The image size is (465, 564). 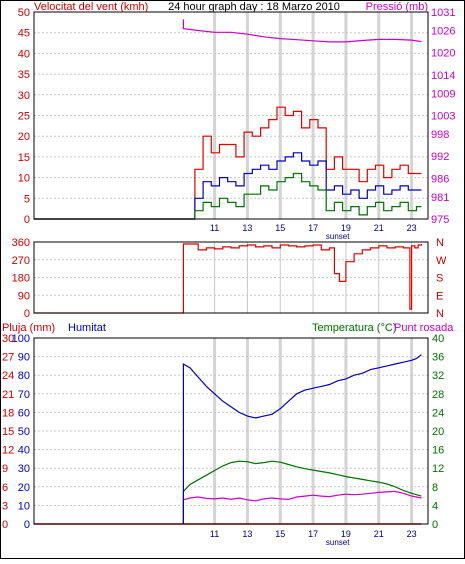 What do you see at coordinates (247, 228) in the screenshot?
I see `hour-tick-label-13: 13` at bounding box center [247, 228].